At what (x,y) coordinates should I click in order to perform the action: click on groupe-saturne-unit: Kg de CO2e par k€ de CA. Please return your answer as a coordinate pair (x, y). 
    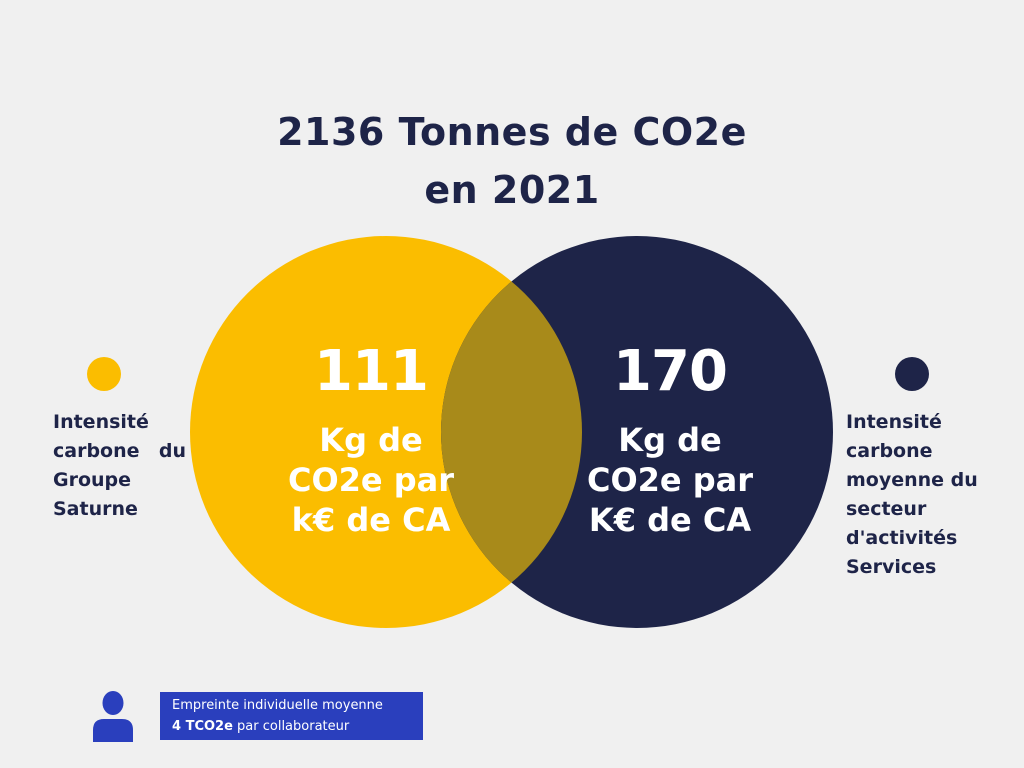
    Looking at the image, I should click on (371, 480).